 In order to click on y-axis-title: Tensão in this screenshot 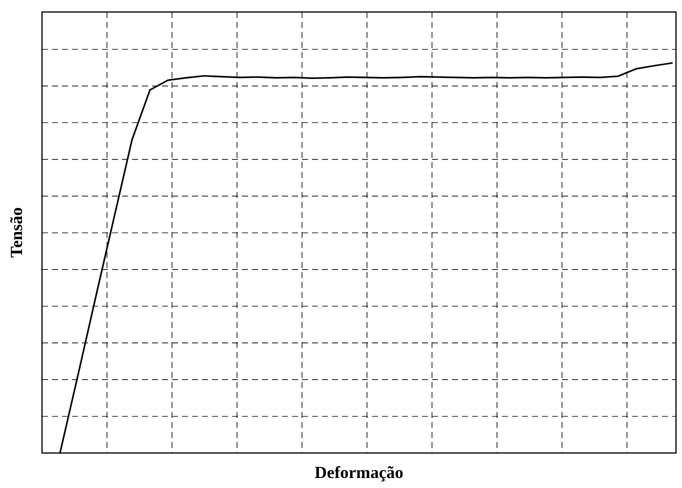, I will do `click(16, 232)`.